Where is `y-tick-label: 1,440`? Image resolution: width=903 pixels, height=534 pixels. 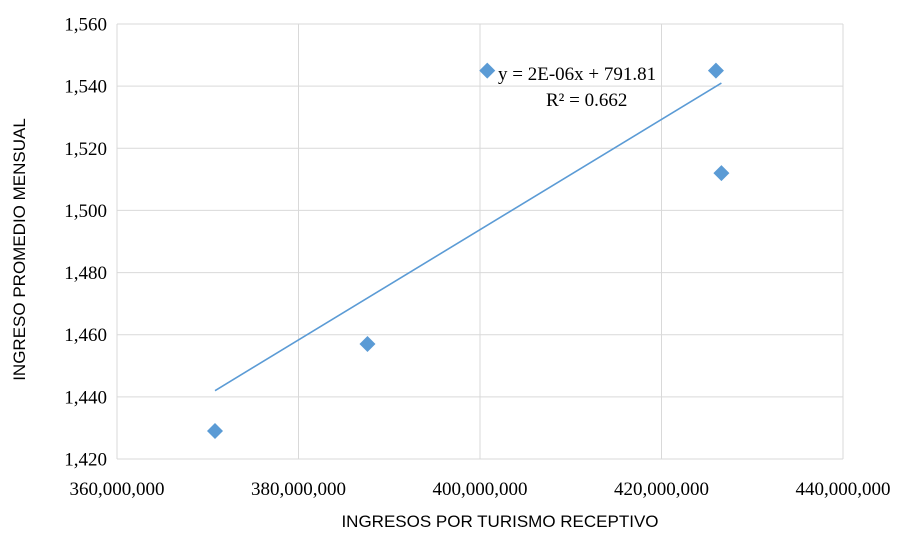 y-tick-label: 1,440 is located at coordinates (85, 397).